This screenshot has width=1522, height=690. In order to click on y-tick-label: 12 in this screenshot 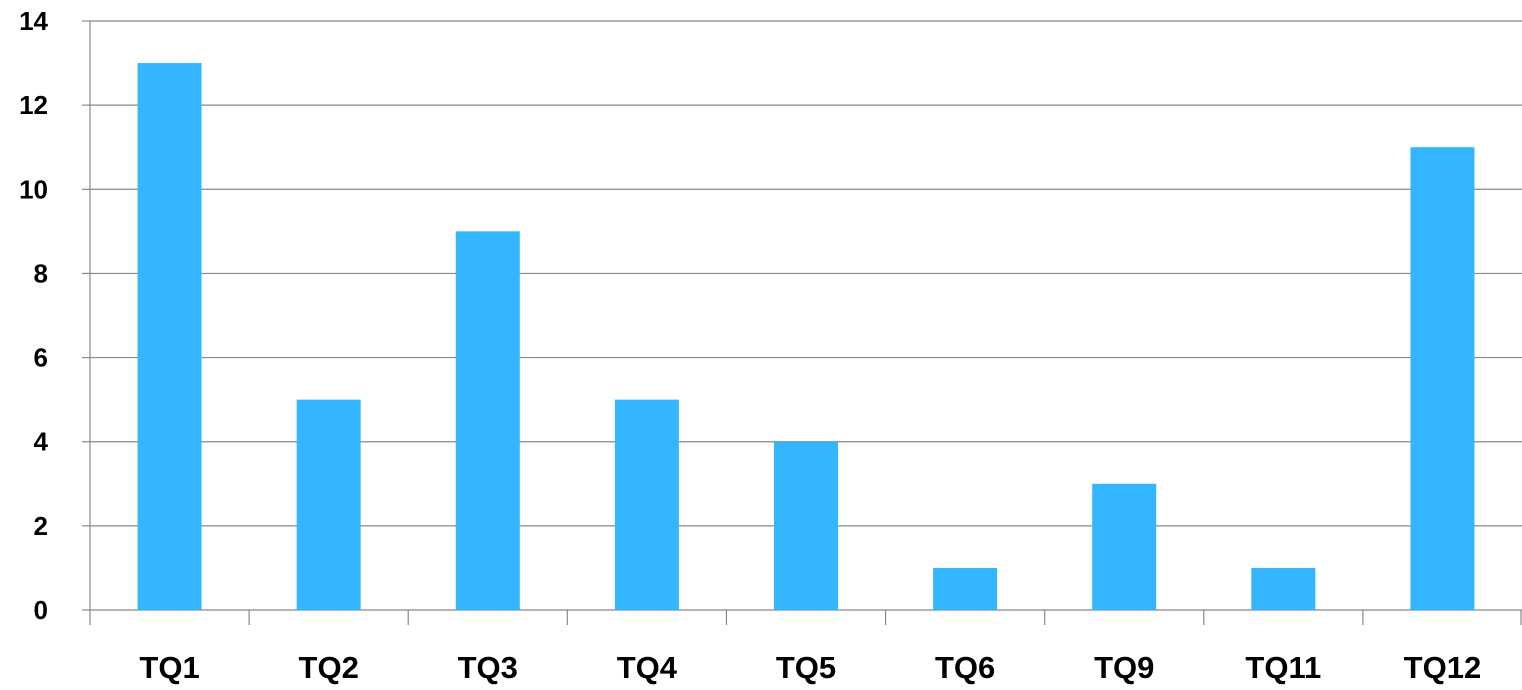, I will do `click(33, 105)`.